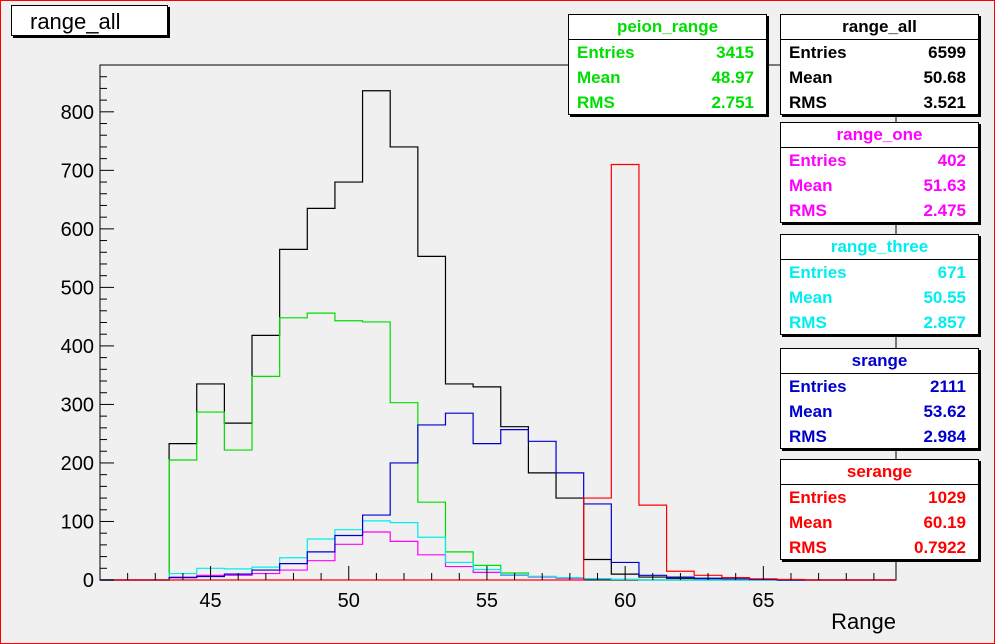  I want to click on y-tick-label: 800, so click(77, 113).